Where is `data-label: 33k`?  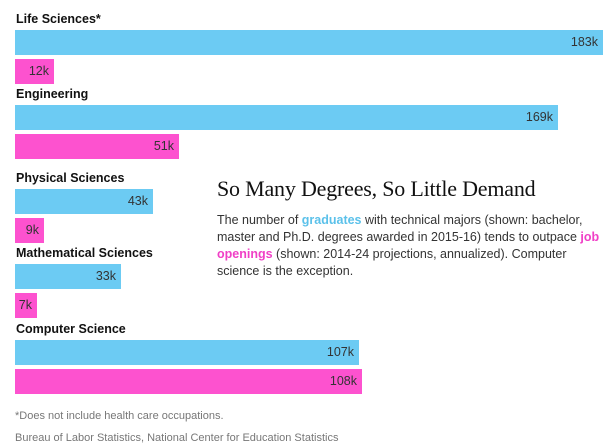 data-label: 33k is located at coordinates (105, 276).